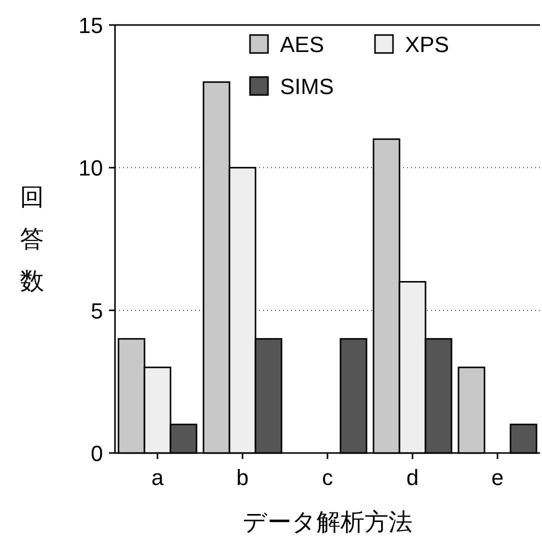  I want to click on y-tick-label: 5, so click(96, 311).